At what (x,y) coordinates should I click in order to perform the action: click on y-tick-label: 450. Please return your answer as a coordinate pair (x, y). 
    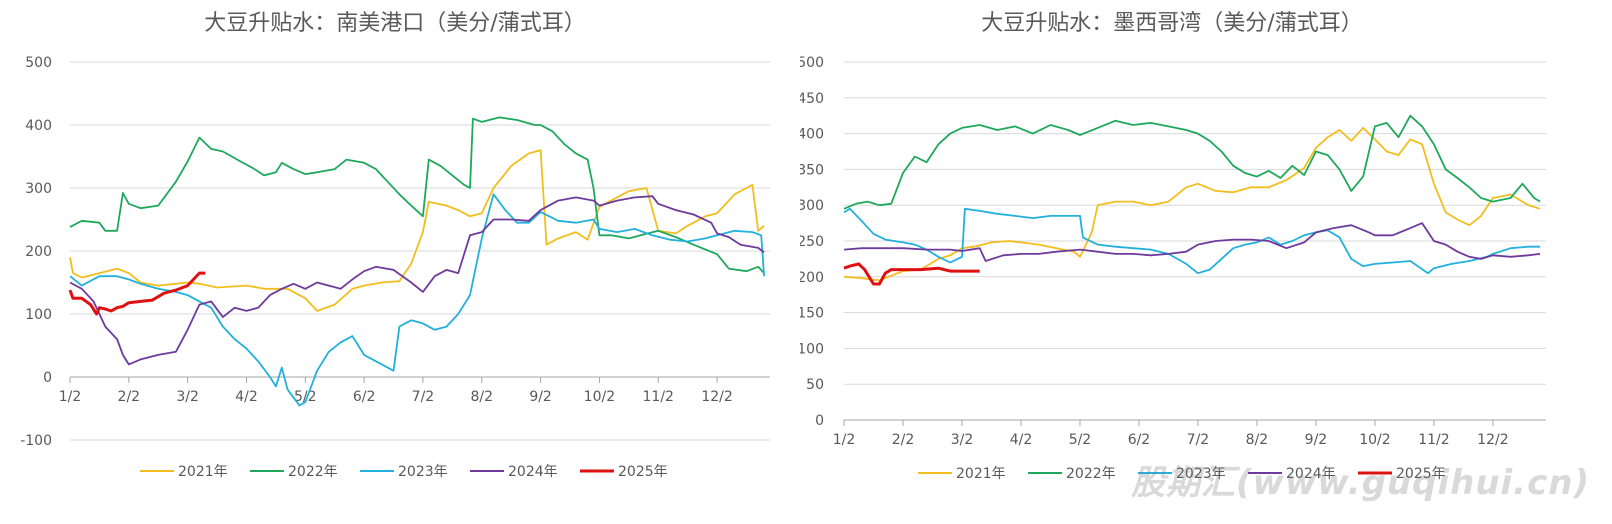
    Looking at the image, I should click on (812, 99).